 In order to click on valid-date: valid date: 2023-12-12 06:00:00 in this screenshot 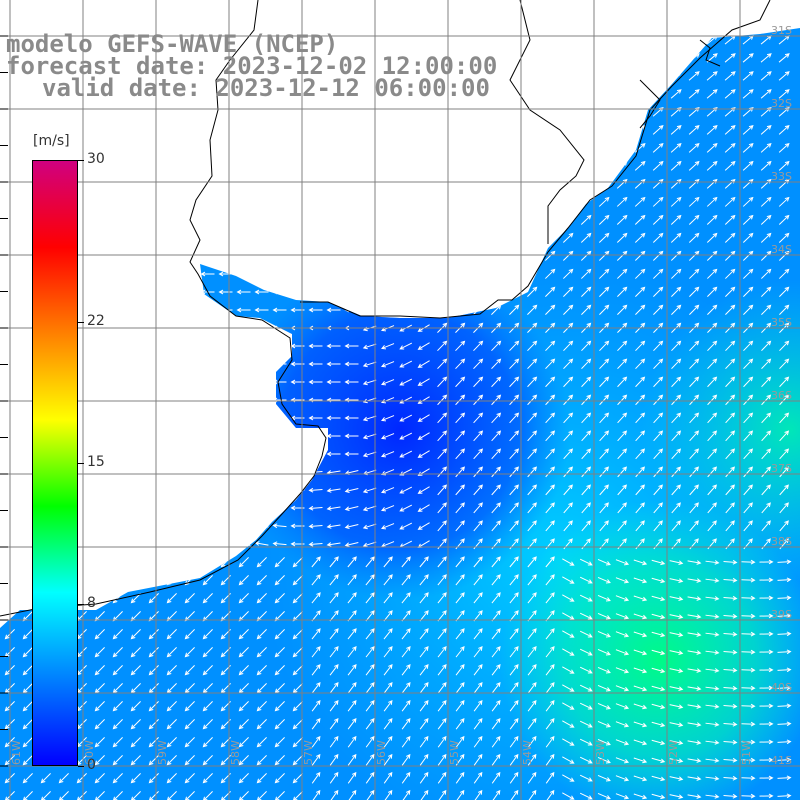, I will do `click(266, 88)`.